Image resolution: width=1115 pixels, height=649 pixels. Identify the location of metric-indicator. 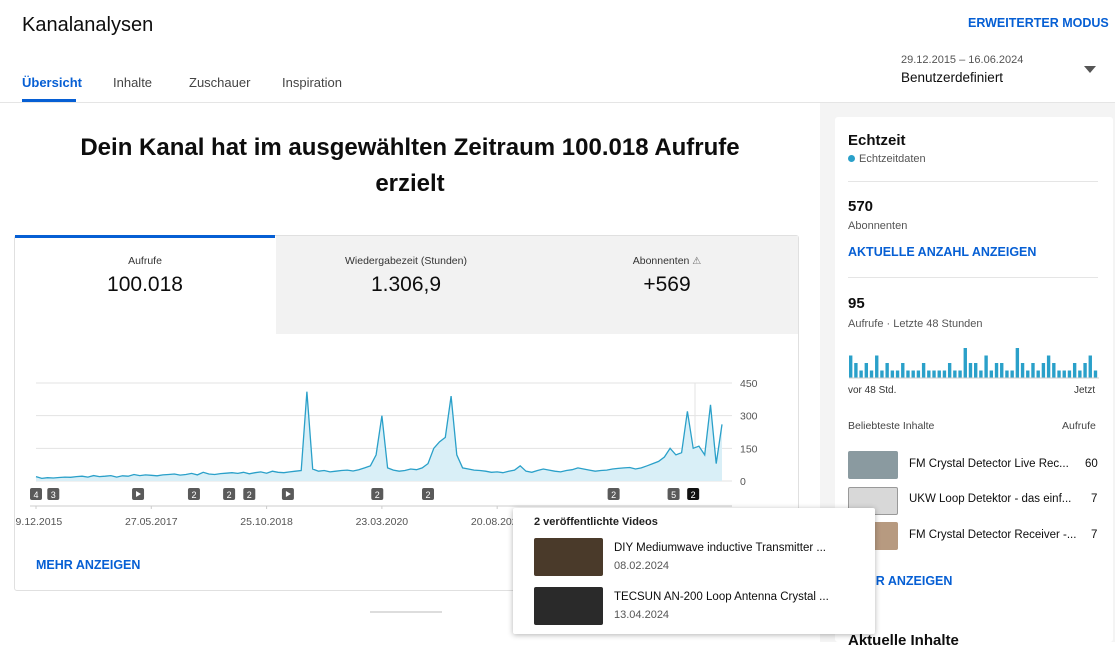
(145, 236).